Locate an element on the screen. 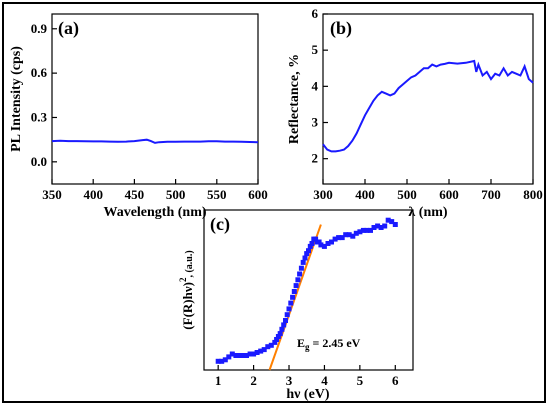 The image size is (550, 407). x-tick-label: 3 is located at coordinates (289, 380).